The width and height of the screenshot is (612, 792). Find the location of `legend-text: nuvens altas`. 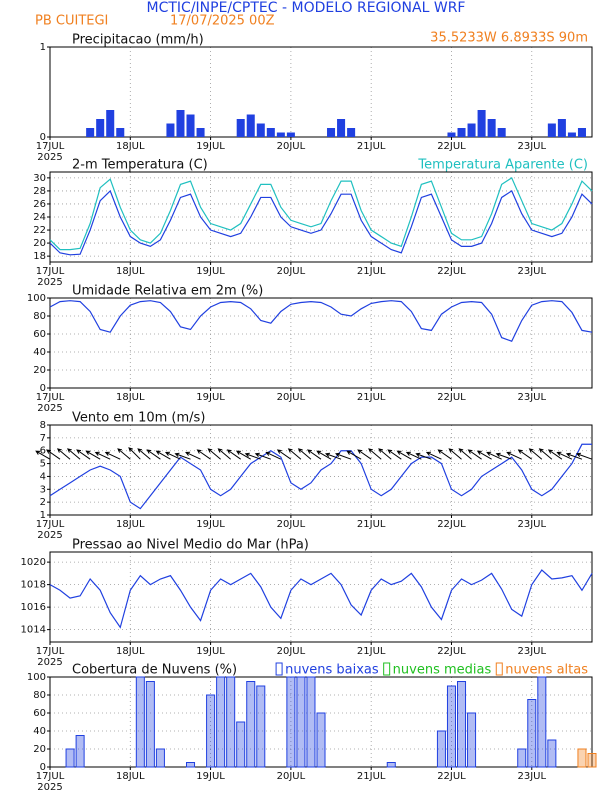

legend-text: nuvens altas is located at coordinates (546, 670).